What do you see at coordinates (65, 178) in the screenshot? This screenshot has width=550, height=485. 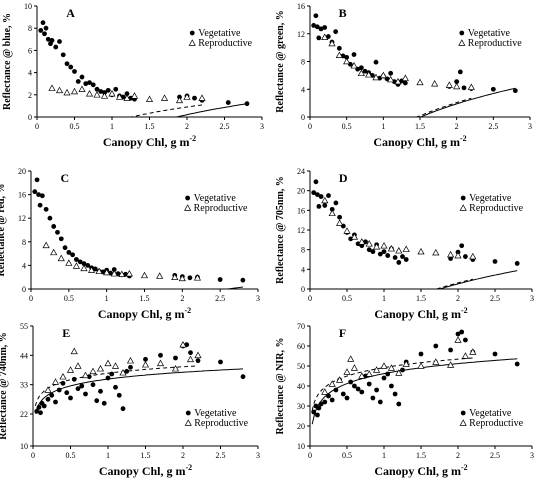 I see `panel-label: C` at bounding box center [65, 178].